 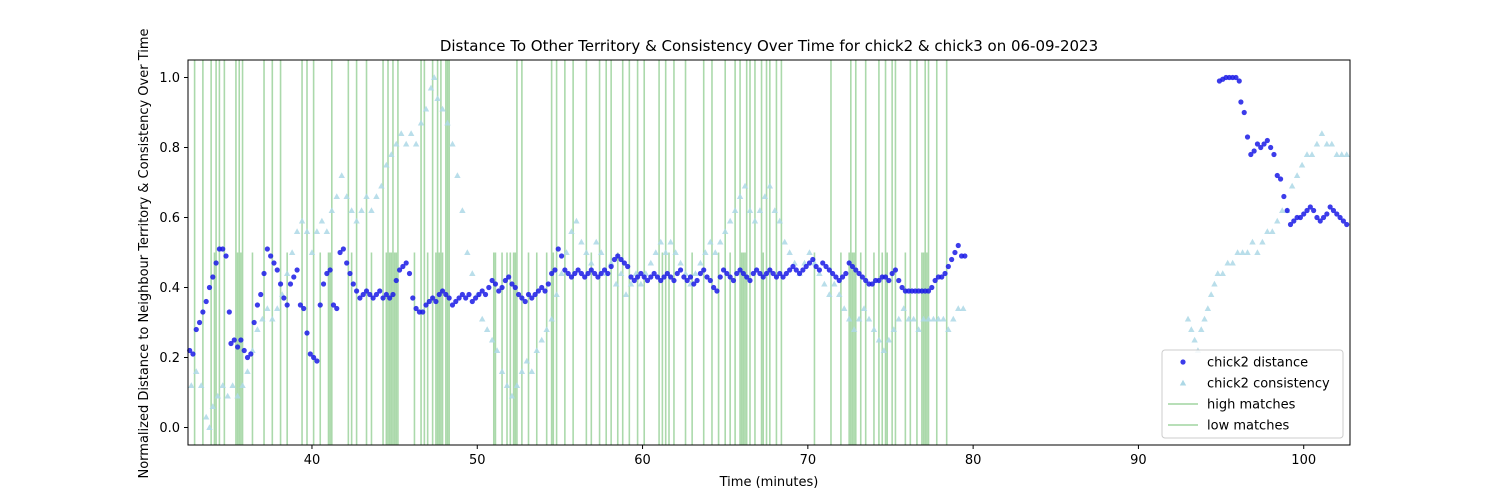 What do you see at coordinates (1183, 362) in the screenshot?
I see `legend-marker-distance` at bounding box center [1183, 362].